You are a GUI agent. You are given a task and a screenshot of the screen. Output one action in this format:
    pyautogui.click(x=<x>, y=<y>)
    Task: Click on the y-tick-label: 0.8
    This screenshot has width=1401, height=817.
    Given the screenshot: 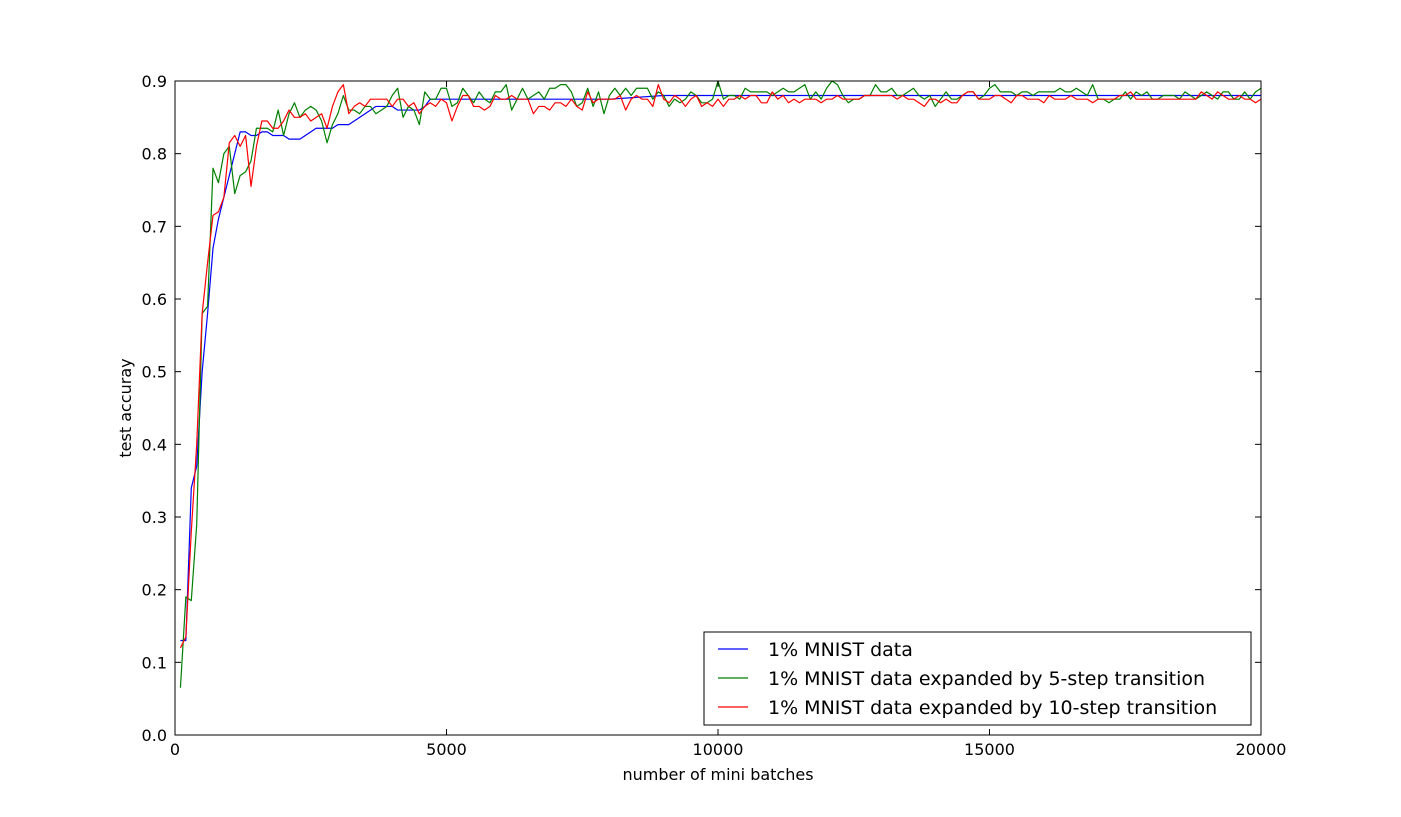 What is the action you would take?
    pyautogui.click(x=154, y=154)
    